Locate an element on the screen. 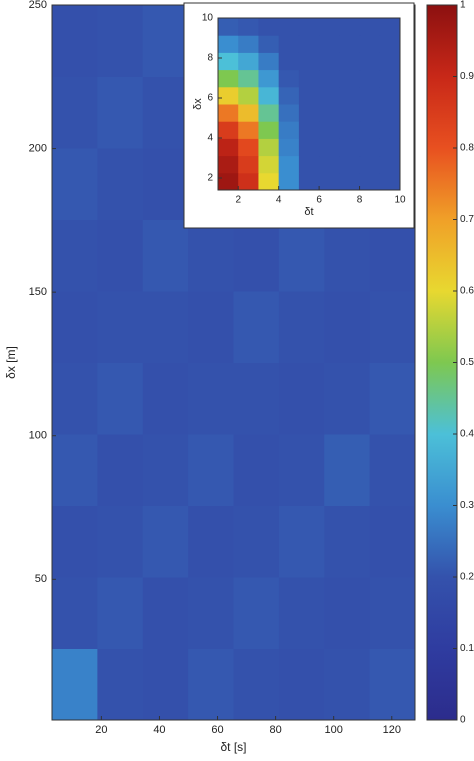 This screenshot has width=474, height=761. x-tick-label: 40 is located at coordinates (159, 730).